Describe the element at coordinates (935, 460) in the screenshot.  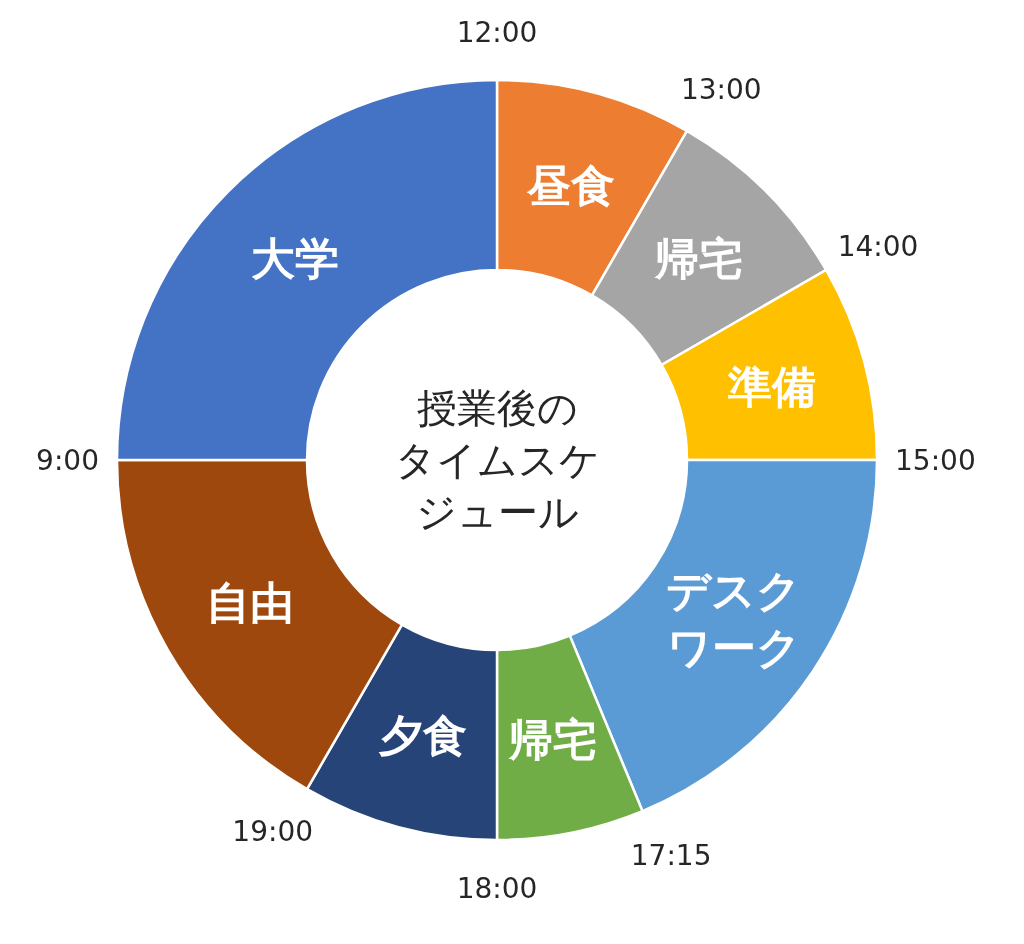
I see `annotation: 15:00` at that location.